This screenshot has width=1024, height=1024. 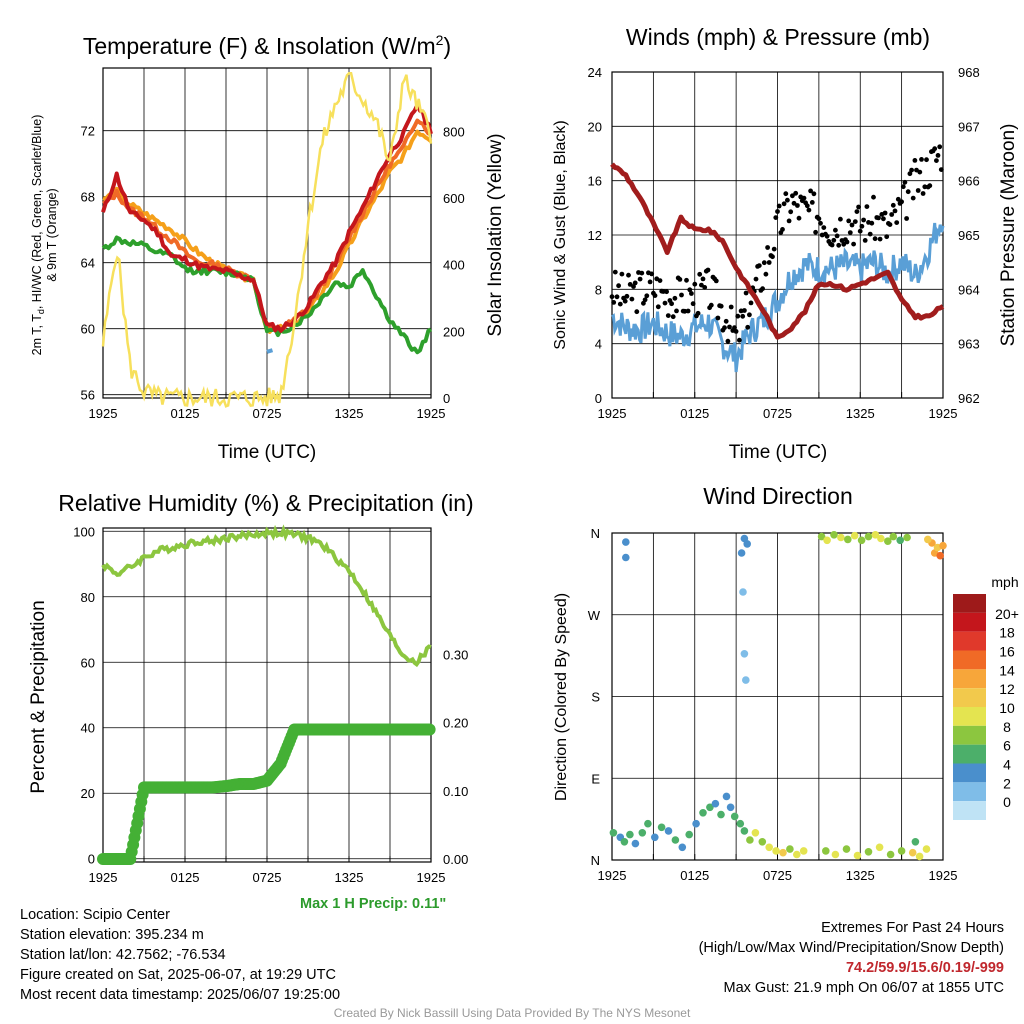 What do you see at coordinates (52, 234) in the screenshot?
I see `temperature-ylabel-line2: & 9m T (Orange)` at bounding box center [52, 234].